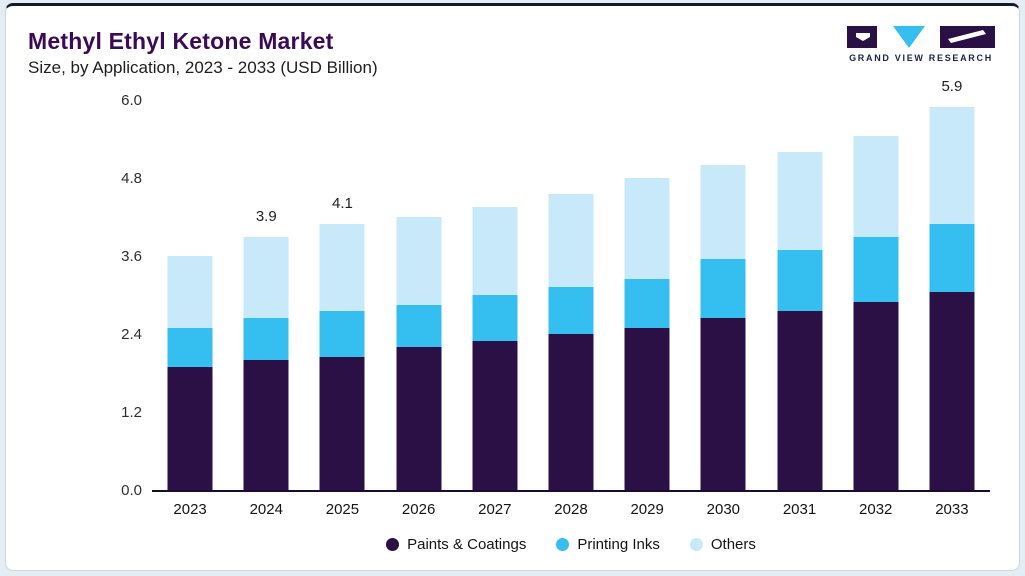 This screenshot has height=576, width=1025. What do you see at coordinates (181, 41) in the screenshot?
I see `page-title: Methyl Ethyl Ketone Market` at bounding box center [181, 41].